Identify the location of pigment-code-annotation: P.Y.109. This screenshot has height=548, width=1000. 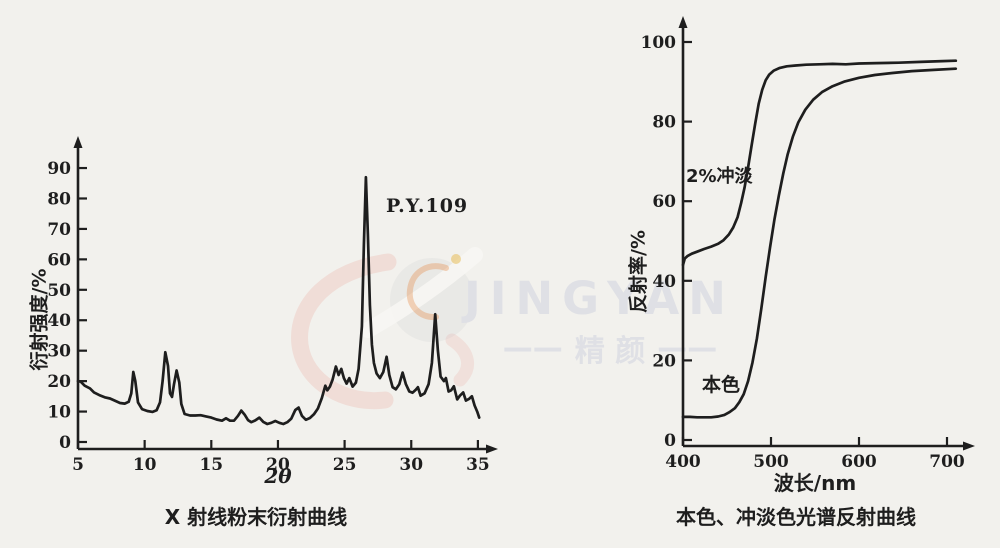
(427, 206).